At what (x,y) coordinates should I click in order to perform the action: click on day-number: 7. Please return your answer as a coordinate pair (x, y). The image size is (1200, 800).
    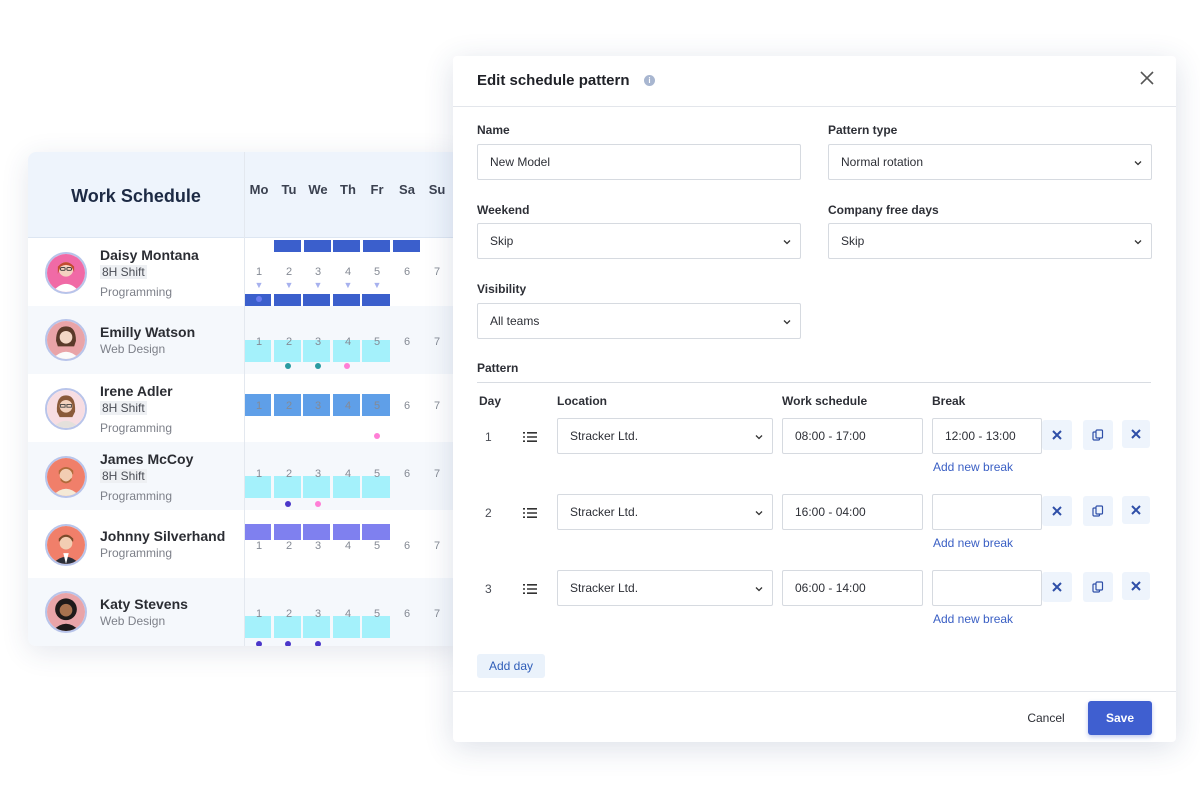
    Looking at the image, I should click on (437, 272).